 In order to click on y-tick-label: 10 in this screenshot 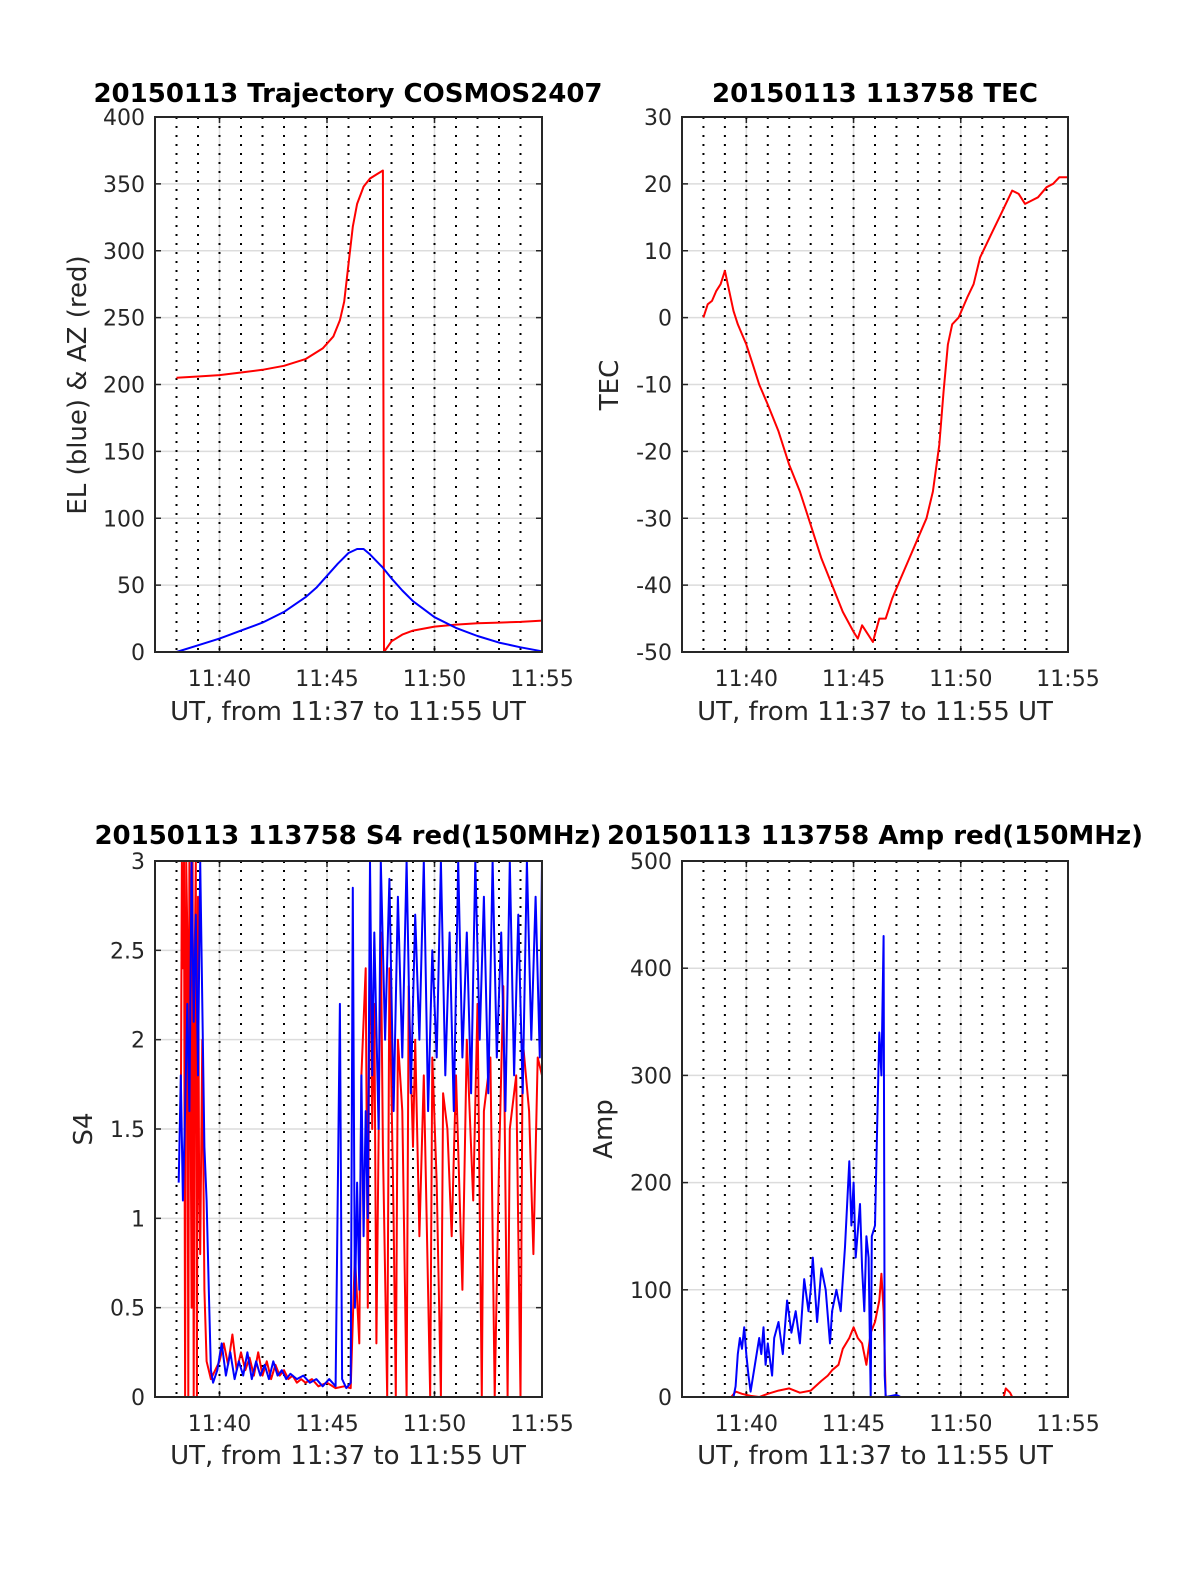, I will do `click(658, 252)`.